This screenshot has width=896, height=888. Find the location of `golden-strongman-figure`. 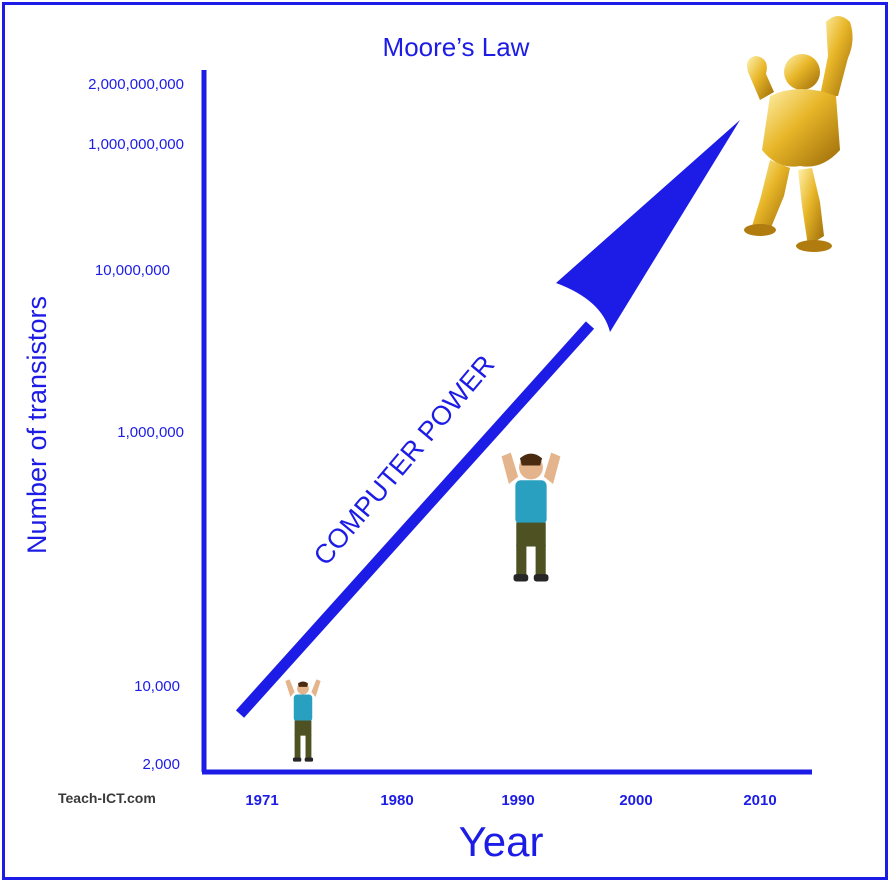

golden-strongman-figure is located at coordinates (798, 134).